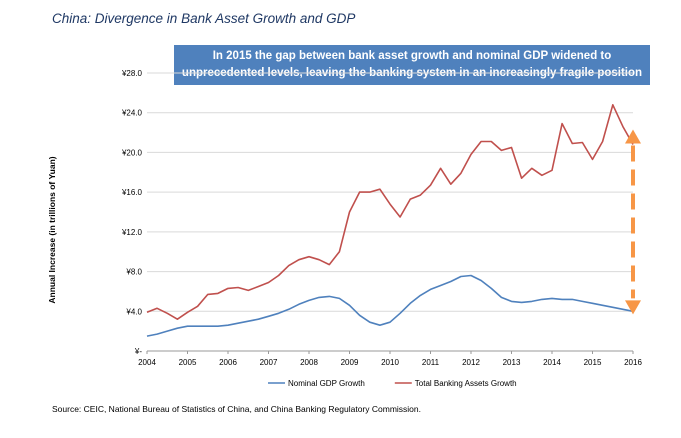 The height and width of the screenshot is (438, 681). What do you see at coordinates (132, 212) in the screenshot?
I see `y-axis-ticks: ¥- ¥4.0 ¥8.0 ¥12.0 ¥16.0 ¥20.0 ¥24.0 ¥28.0` at bounding box center [132, 212].